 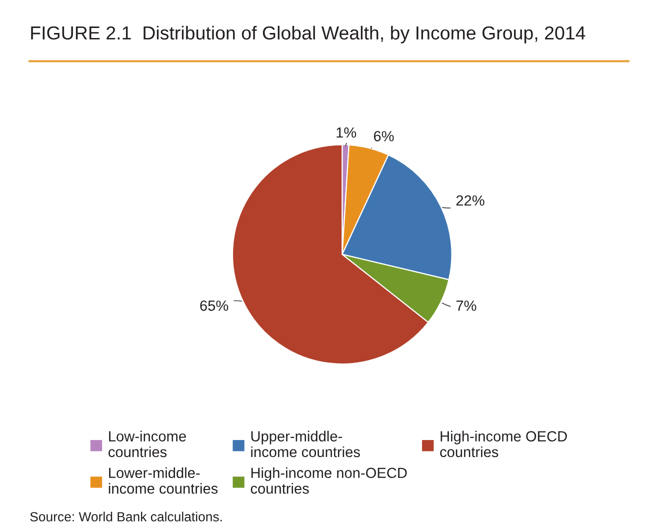 I want to click on data-label: 22%, so click(x=470, y=200).